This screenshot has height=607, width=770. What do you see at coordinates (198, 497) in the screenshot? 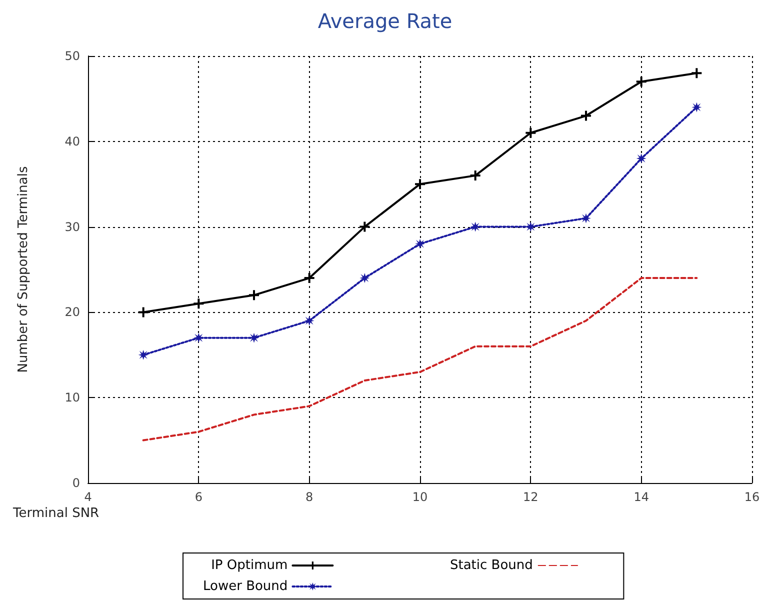
I see `x-tick-label: 6` at bounding box center [198, 497].